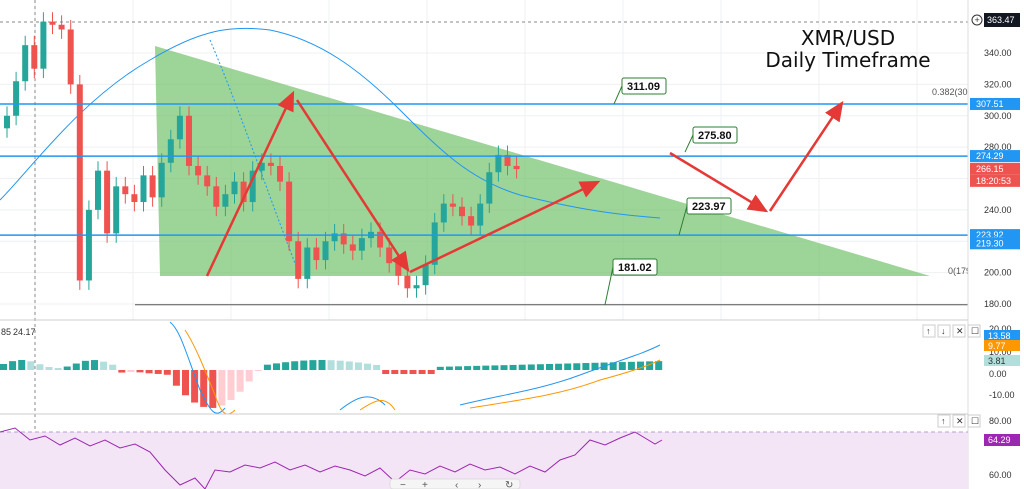  Describe the element at coordinates (998, 210) in the screenshot. I see `price-tick-label: 240.00` at that location.